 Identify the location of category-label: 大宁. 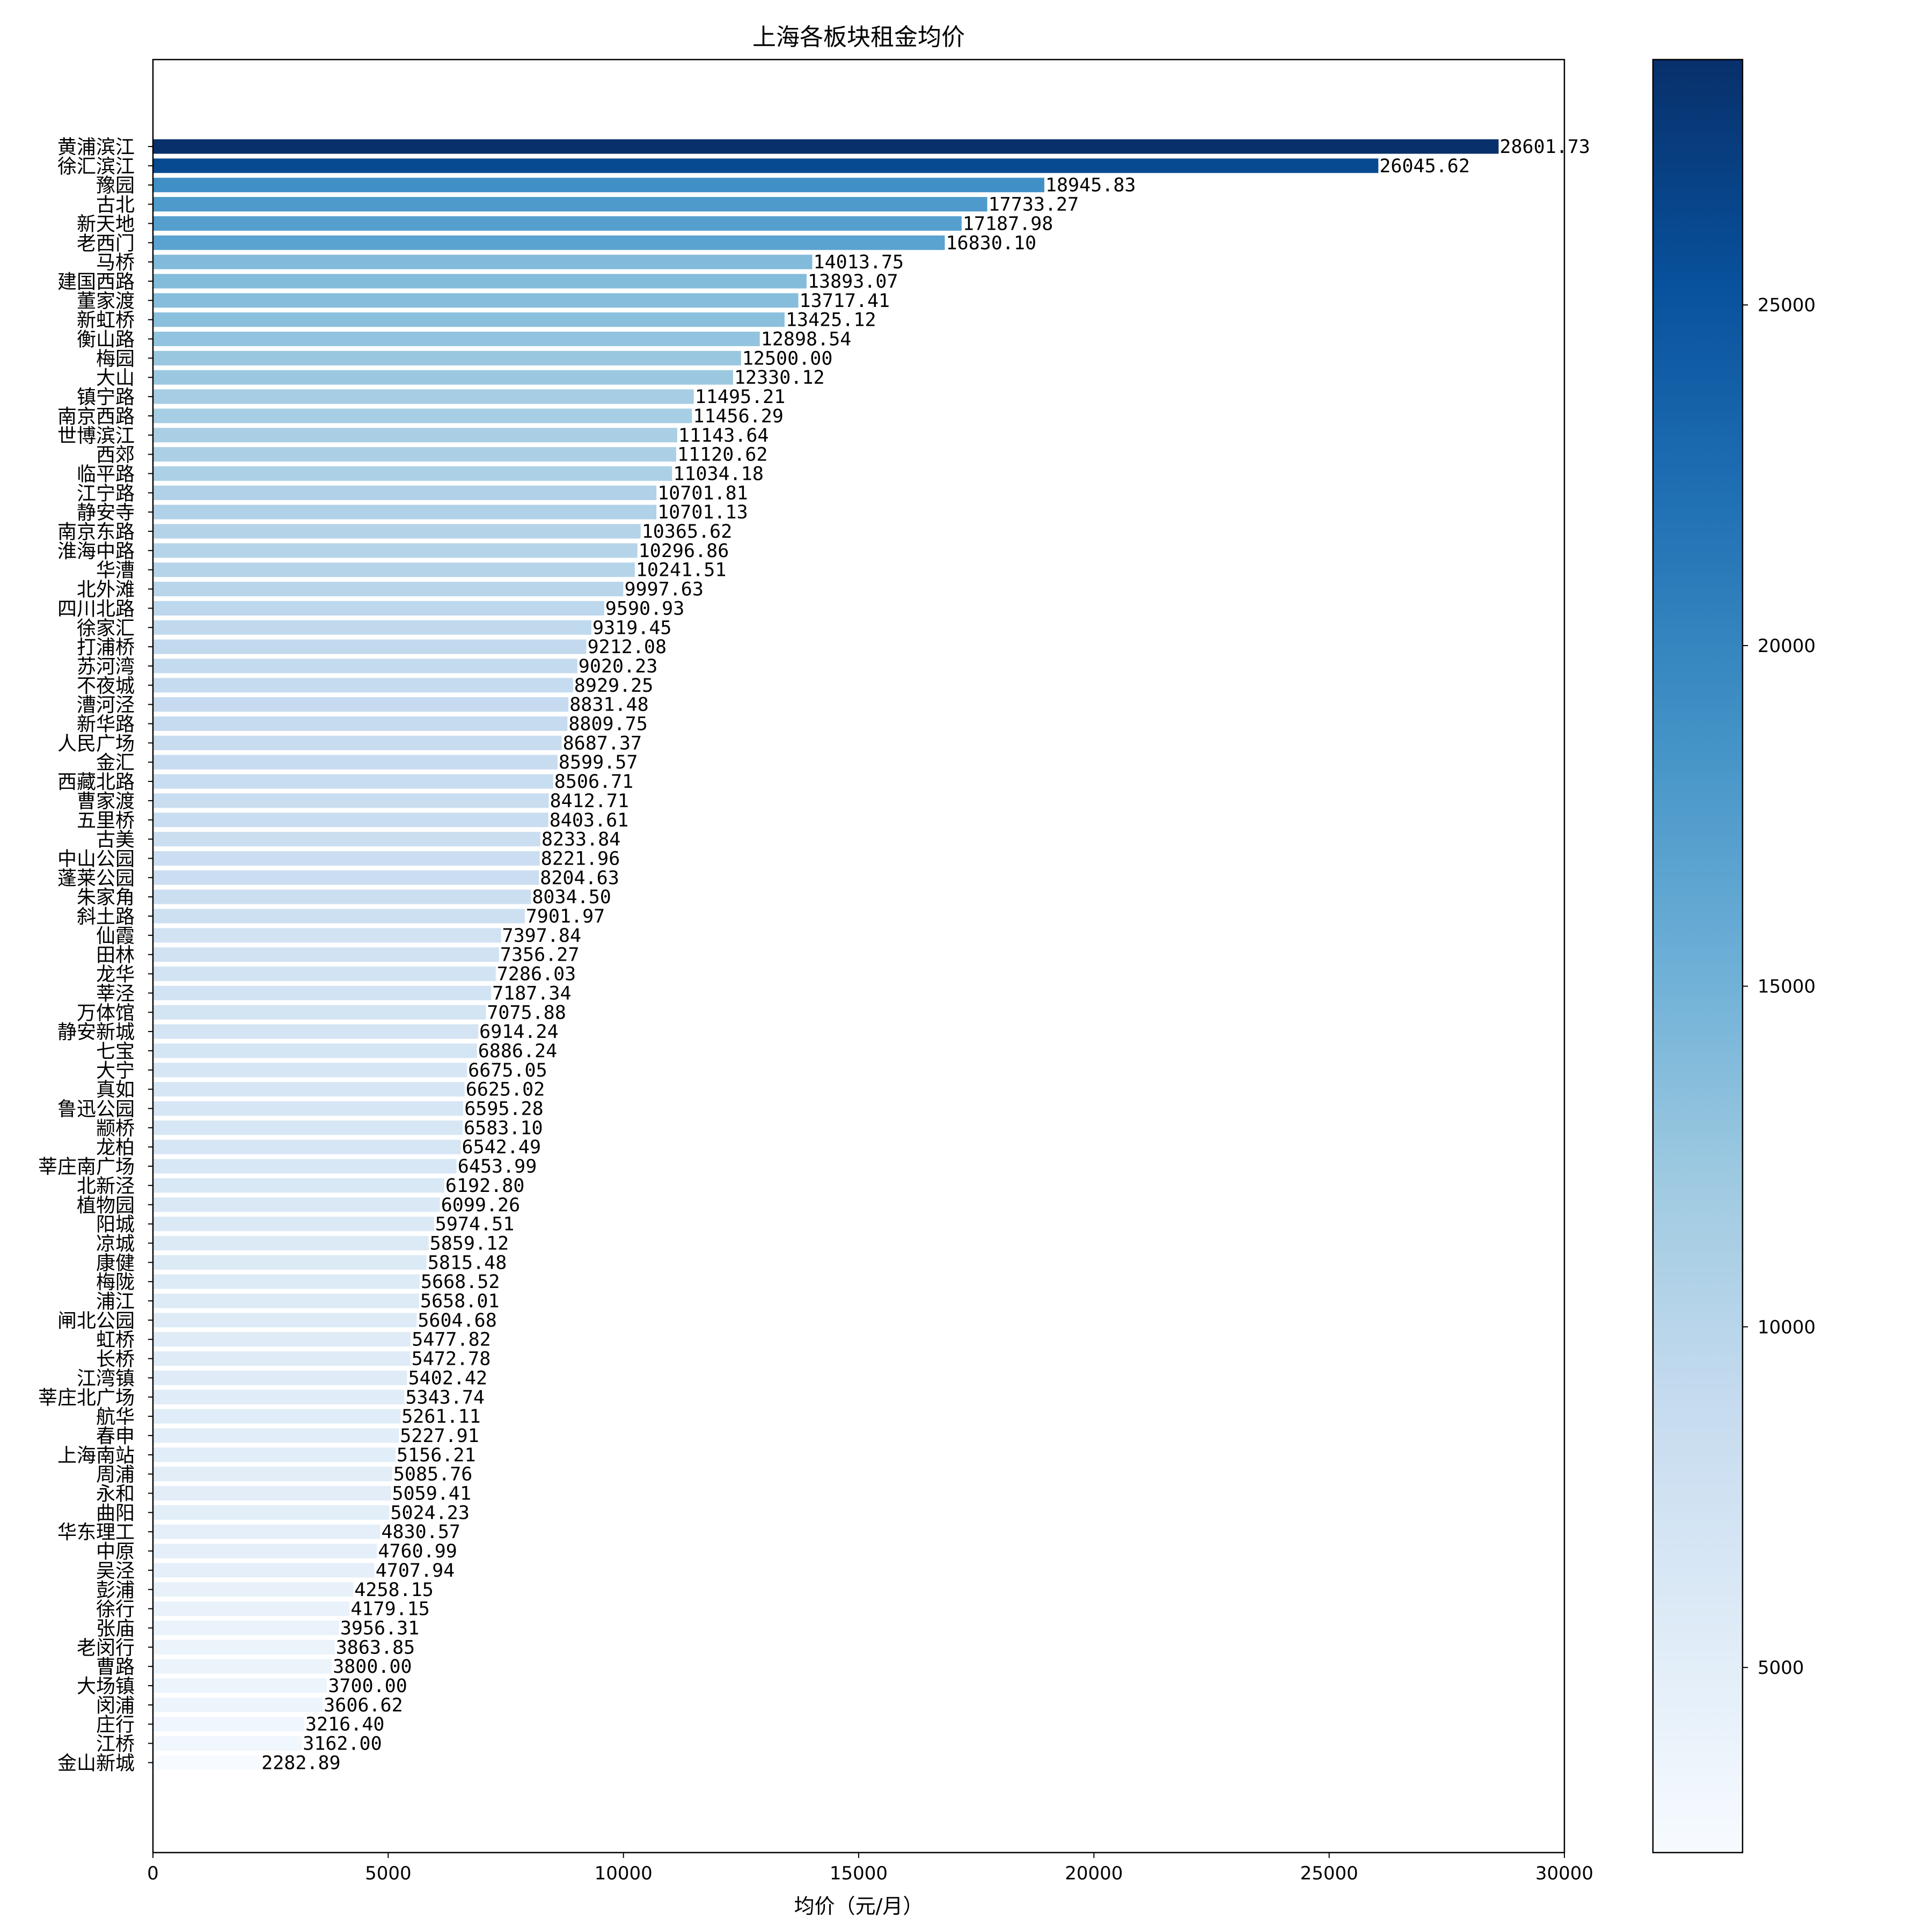
(115, 1071).